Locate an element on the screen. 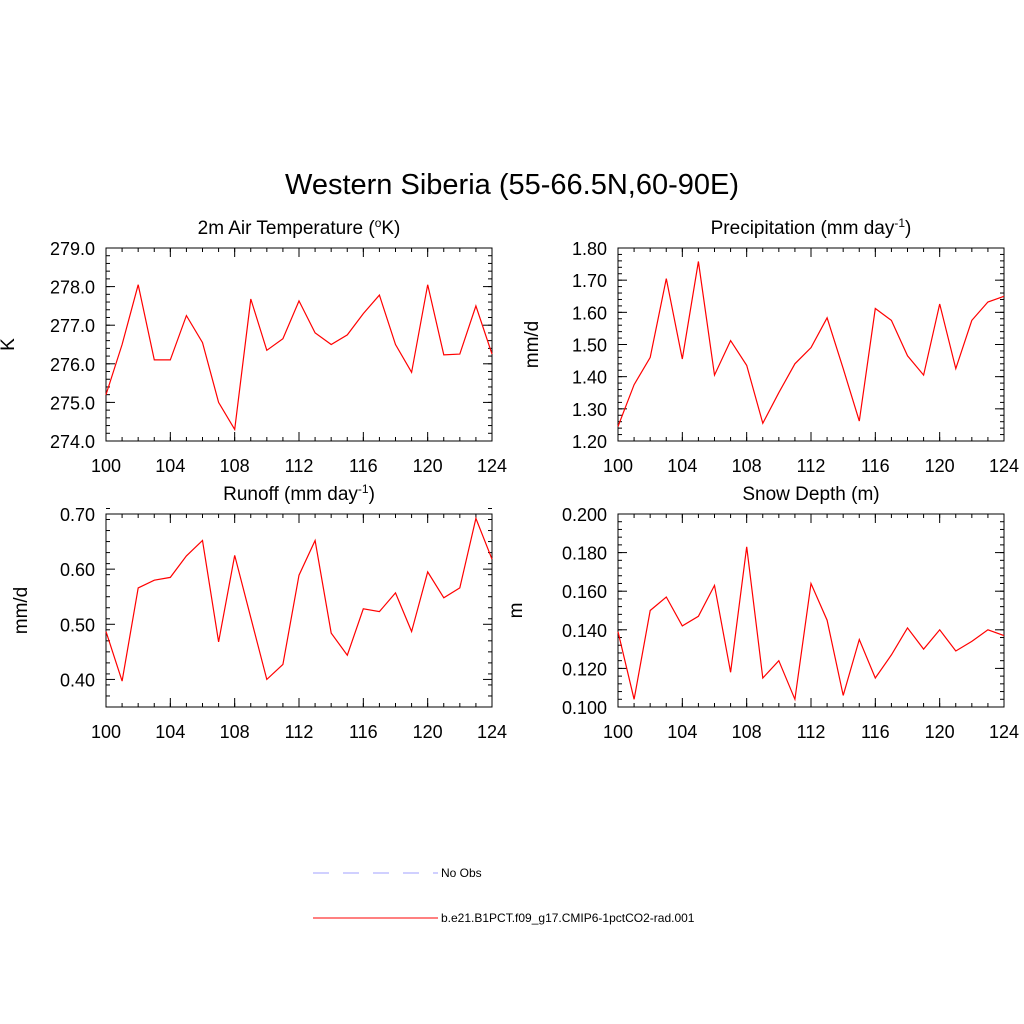 This screenshot has height=1024, width=1024. y-tick-label: 276.0 is located at coordinates (72, 365).